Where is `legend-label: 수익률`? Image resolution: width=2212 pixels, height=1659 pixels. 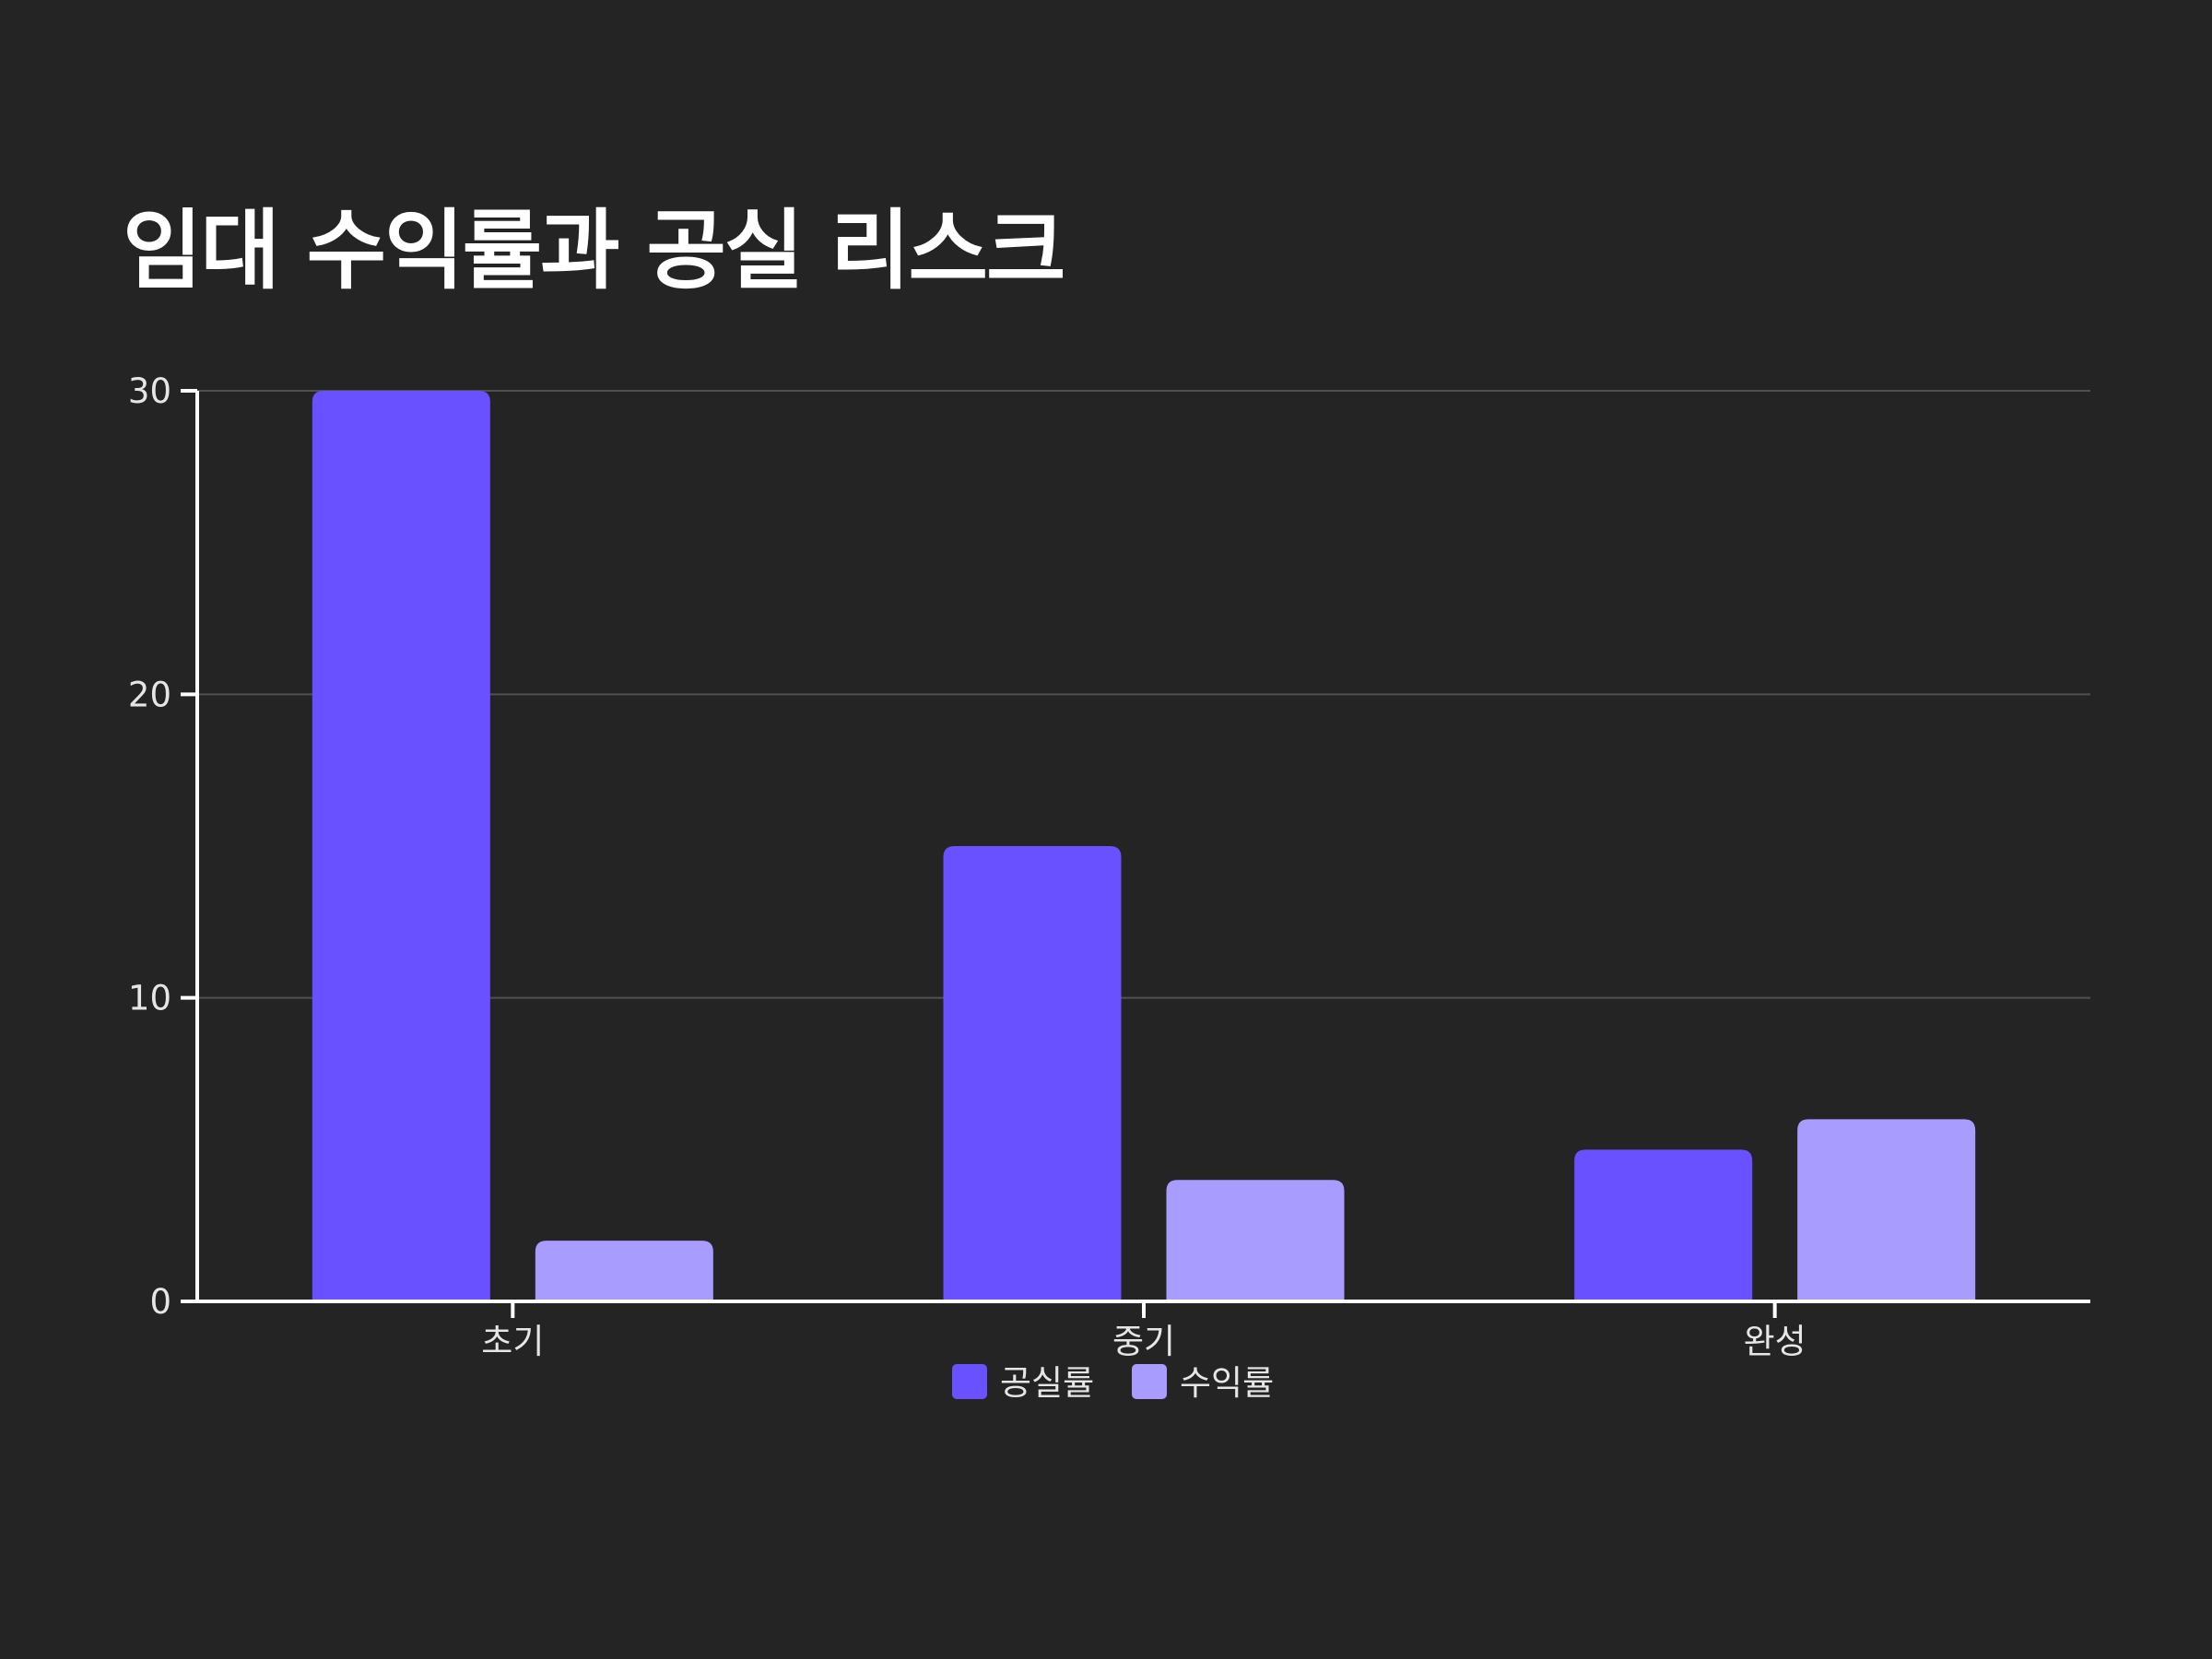
legend-label: 수익률 is located at coordinates (1227, 1383).